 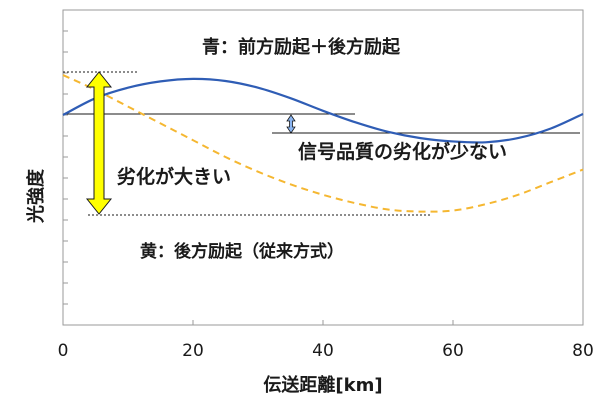 I want to click on x-tick-label: 0, so click(x=63, y=351).